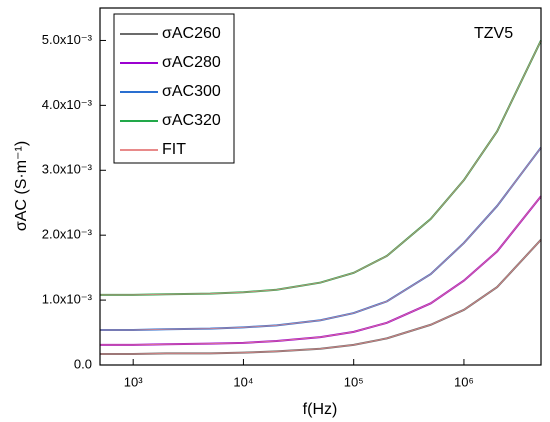 The width and height of the screenshot is (550, 422). I want to click on legend-box, so click(174, 88).